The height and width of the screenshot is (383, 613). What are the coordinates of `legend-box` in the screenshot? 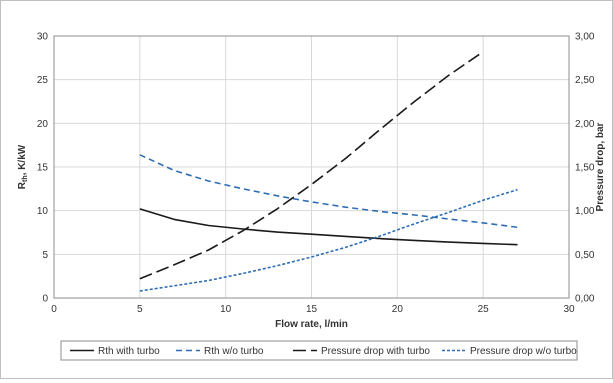 It's located at (319, 350).